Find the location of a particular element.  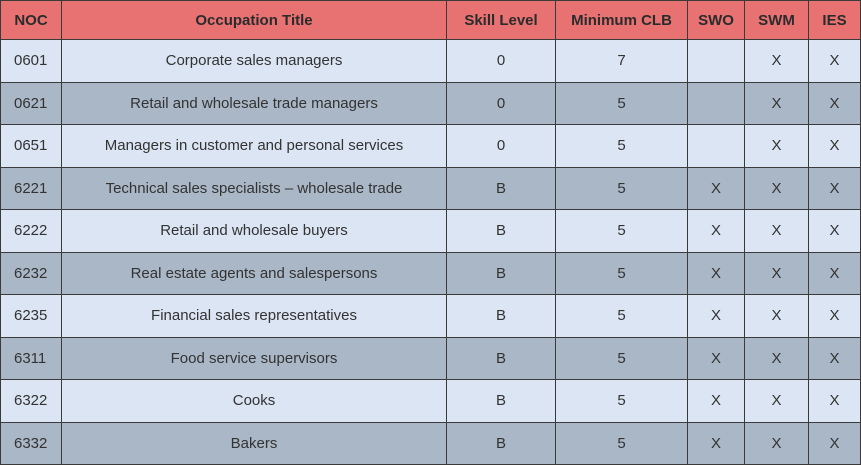

table-row: 6235 Financial sales representatives B 5 X X X is located at coordinates (430, 316).